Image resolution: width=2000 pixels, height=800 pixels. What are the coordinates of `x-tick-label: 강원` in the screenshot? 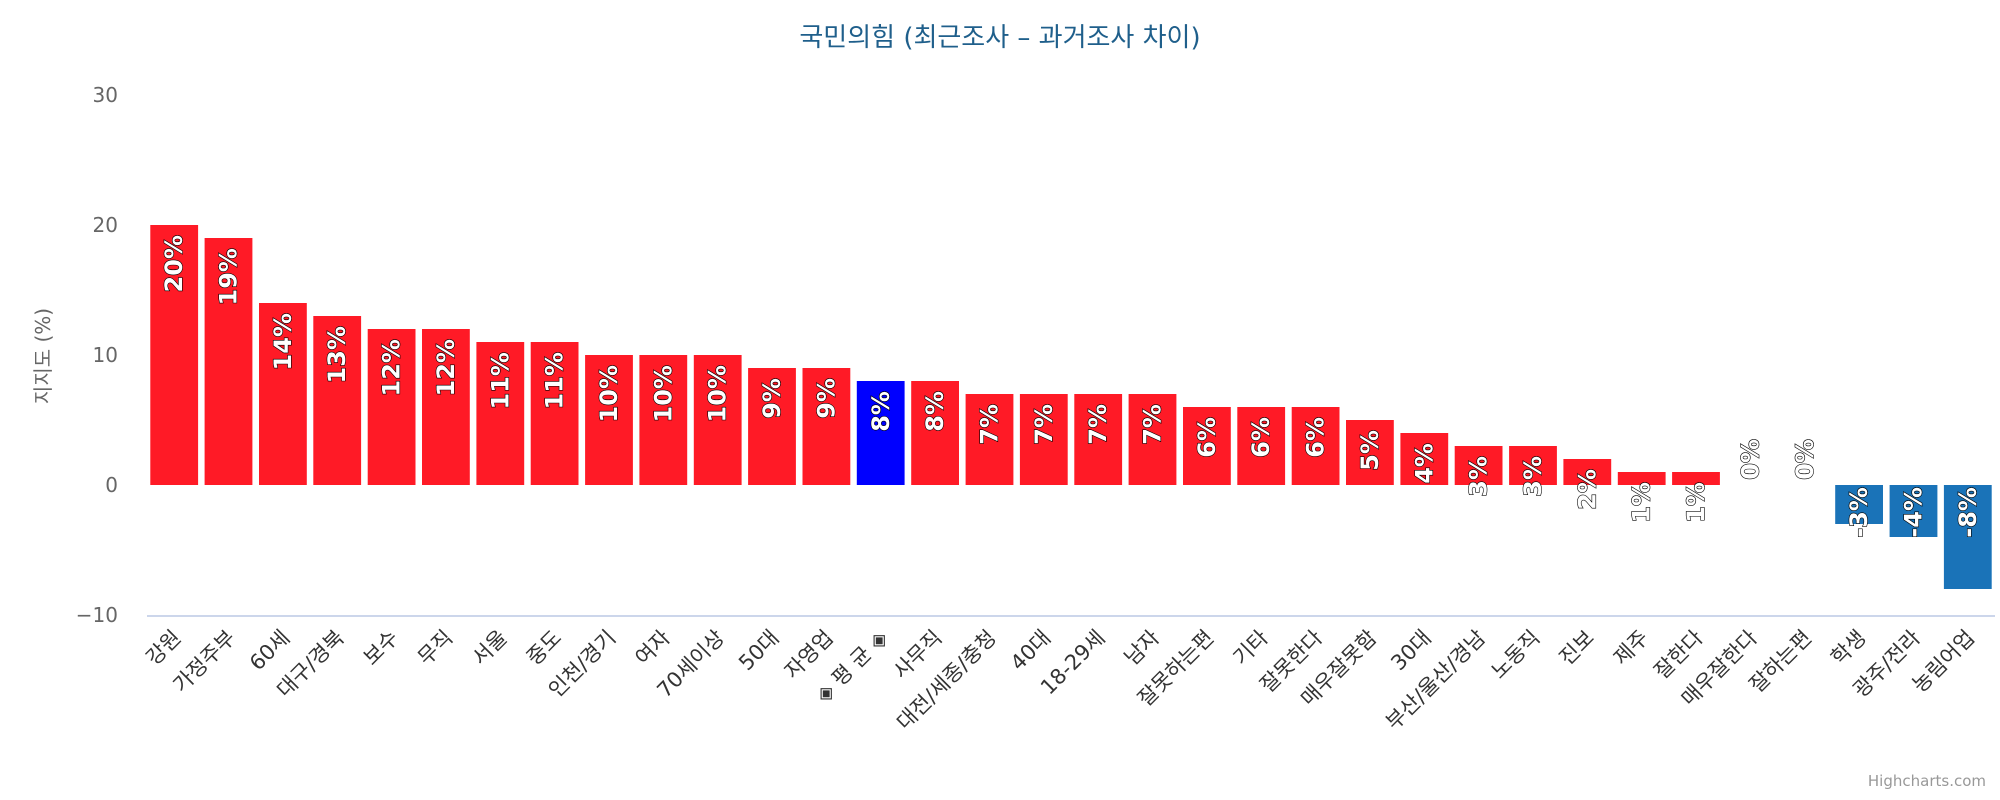 It's located at (163, 648).